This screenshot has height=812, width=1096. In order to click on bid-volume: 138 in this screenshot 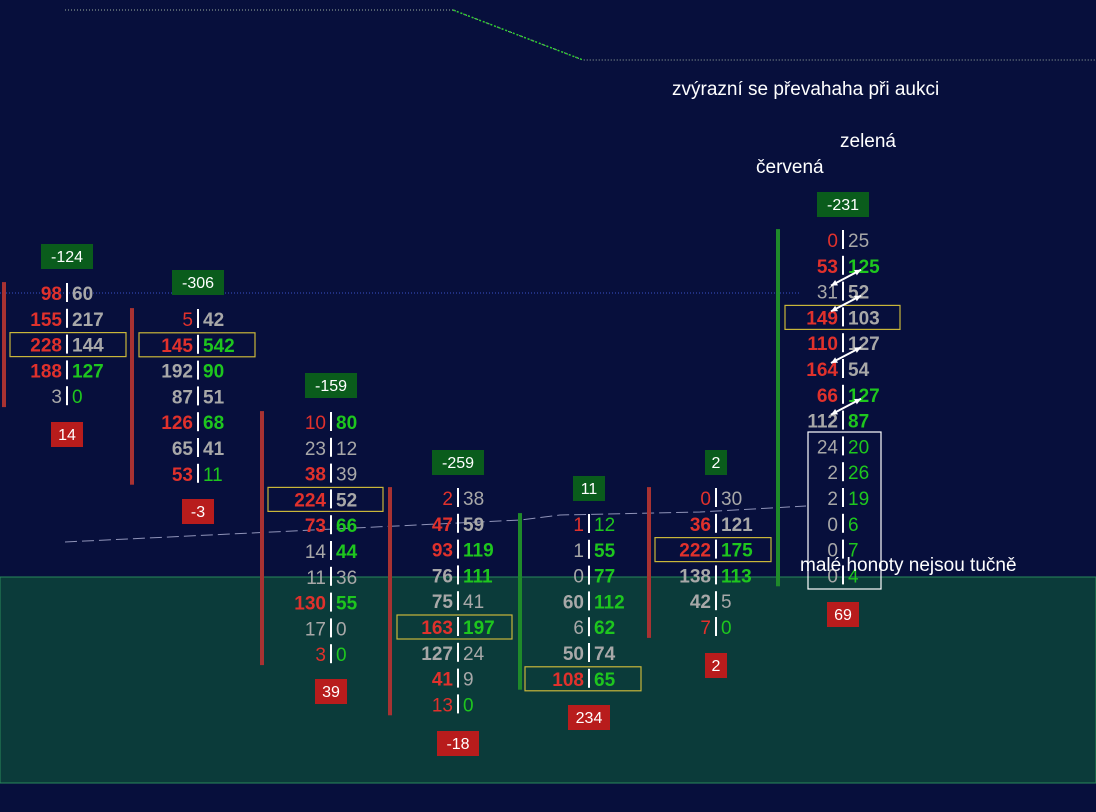, I will do `click(695, 576)`.